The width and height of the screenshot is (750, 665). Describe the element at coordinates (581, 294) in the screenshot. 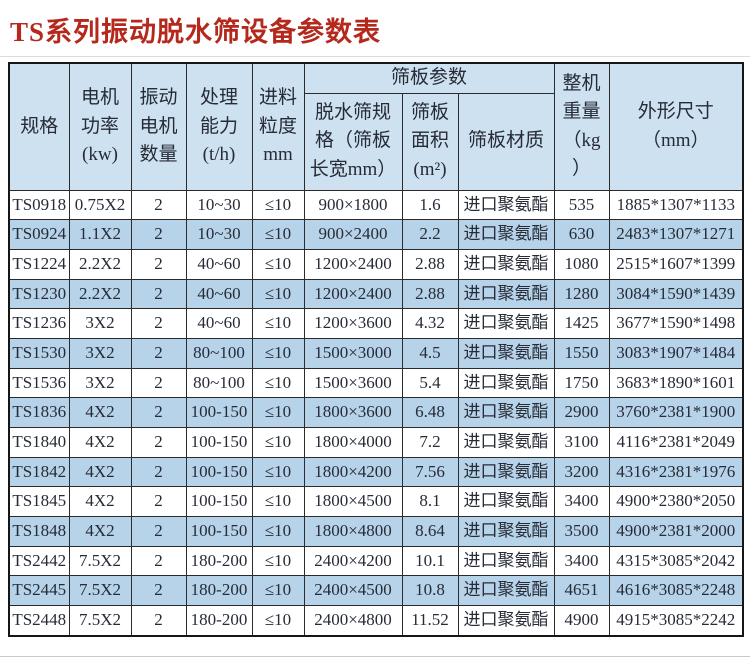

I see `table-cell: 1280` at that location.